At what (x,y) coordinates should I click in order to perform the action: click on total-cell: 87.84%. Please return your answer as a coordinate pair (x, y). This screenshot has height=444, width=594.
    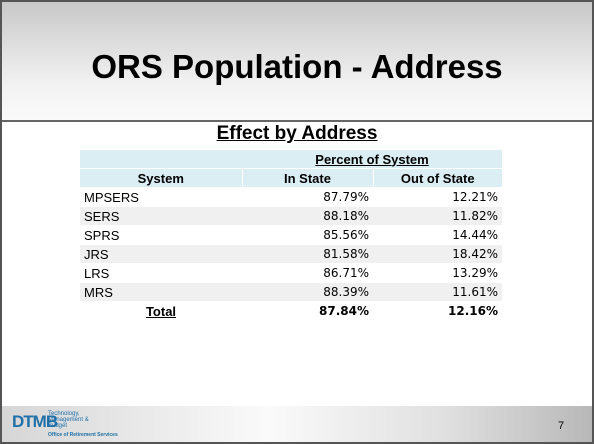
    Looking at the image, I should click on (307, 311).